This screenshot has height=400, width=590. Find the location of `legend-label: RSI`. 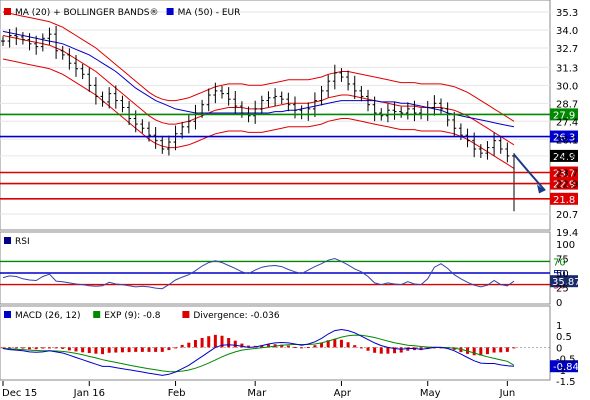

legend-label: RSI is located at coordinates (22, 242).